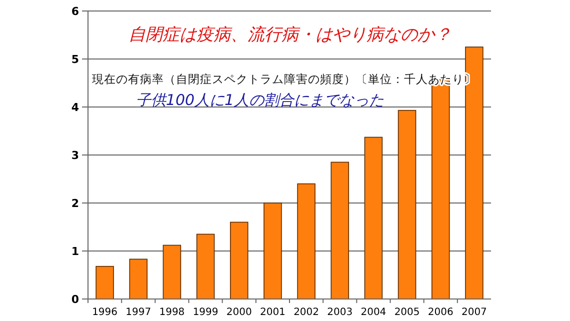 The image size is (570, 321). Describe the element at coordinates (407, 312) in the screenshot. I see `x-tick-label: 2005` at that location.